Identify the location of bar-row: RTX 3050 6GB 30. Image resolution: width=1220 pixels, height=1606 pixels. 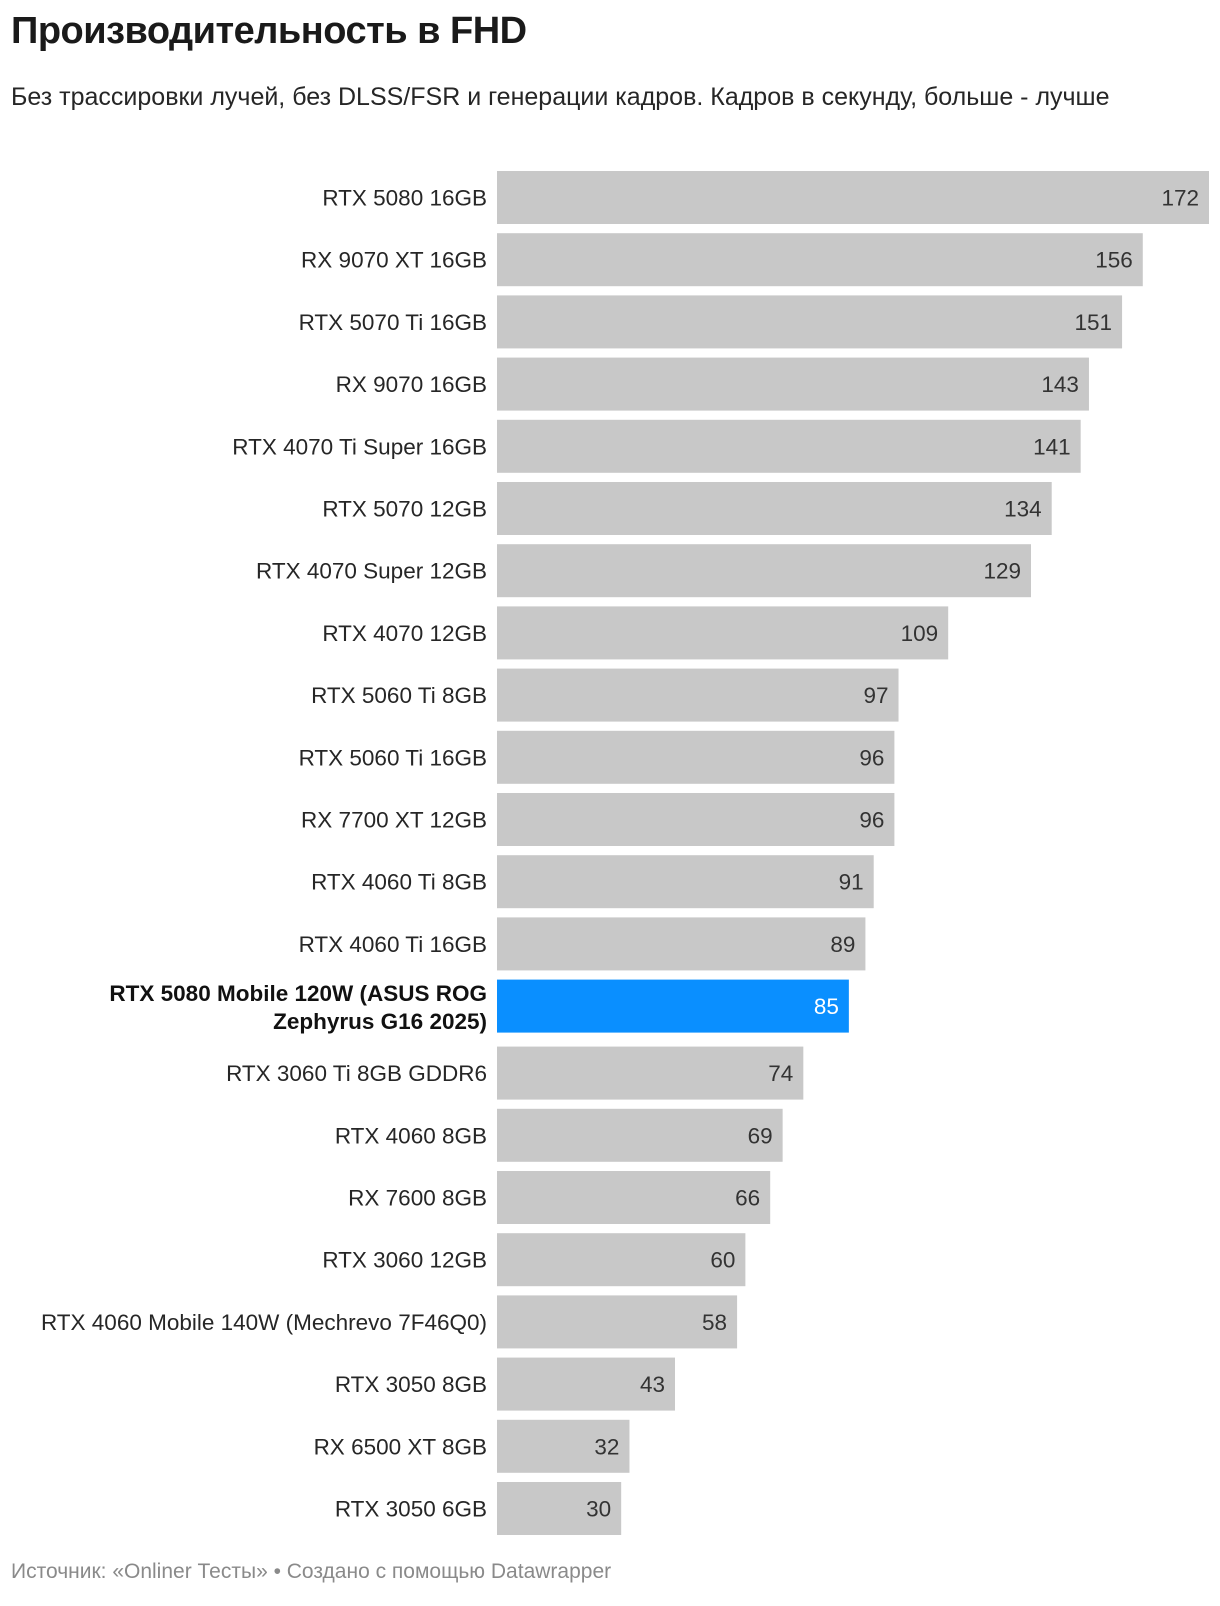
(478, 1508).